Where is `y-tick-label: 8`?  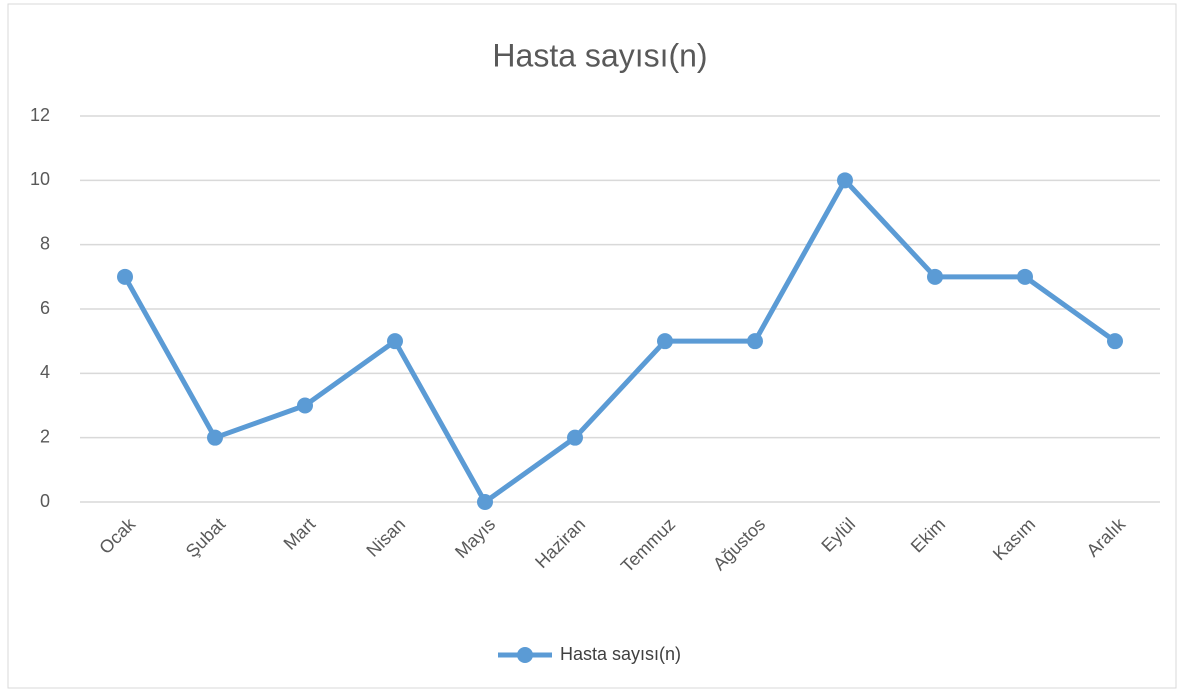 y-tick-label: 8 is located at coordinates (45, 243).